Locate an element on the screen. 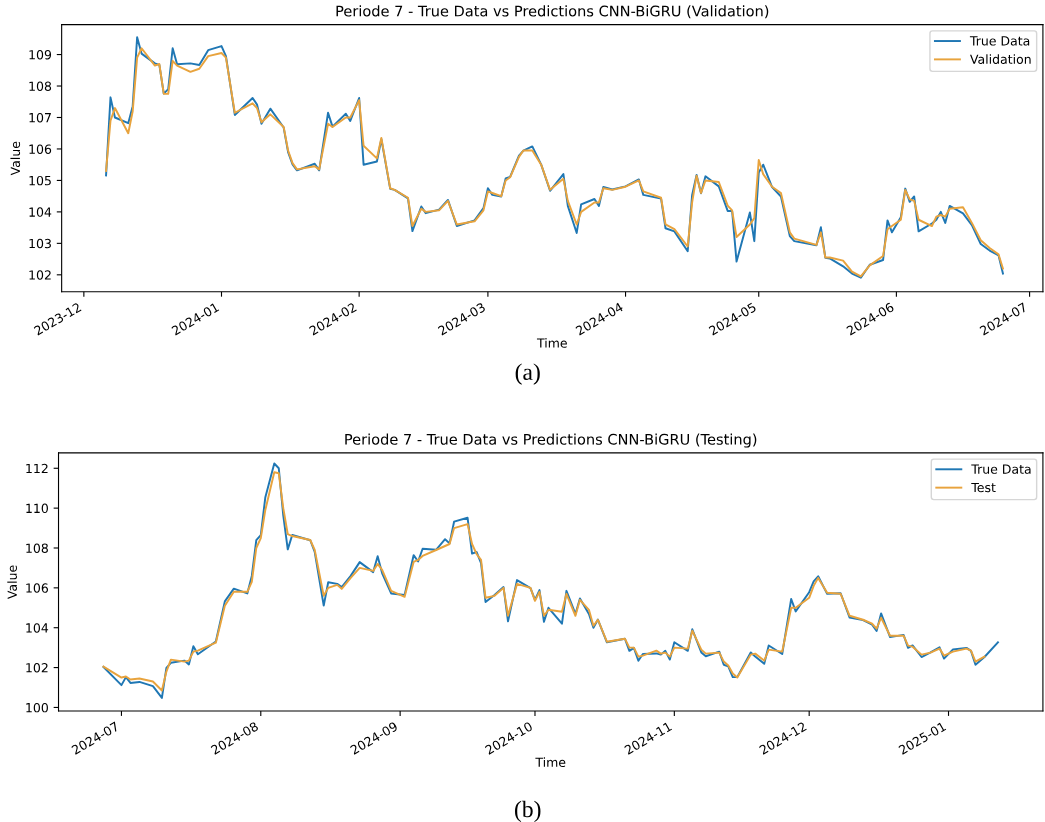 This screenshot has width=1045, height=822. text: (a) is located at coordinates (527, 374).